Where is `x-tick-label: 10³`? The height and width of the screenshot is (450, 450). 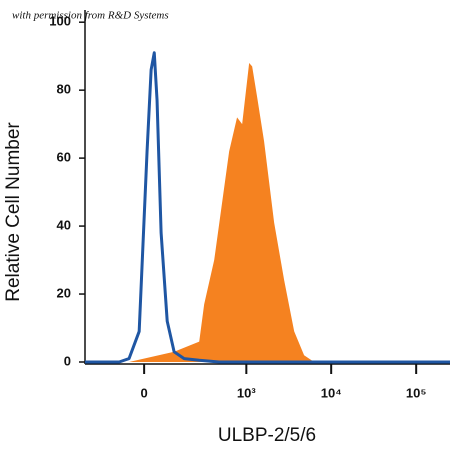 x-tick-label: 10³ is located at coordinates (246, 392).